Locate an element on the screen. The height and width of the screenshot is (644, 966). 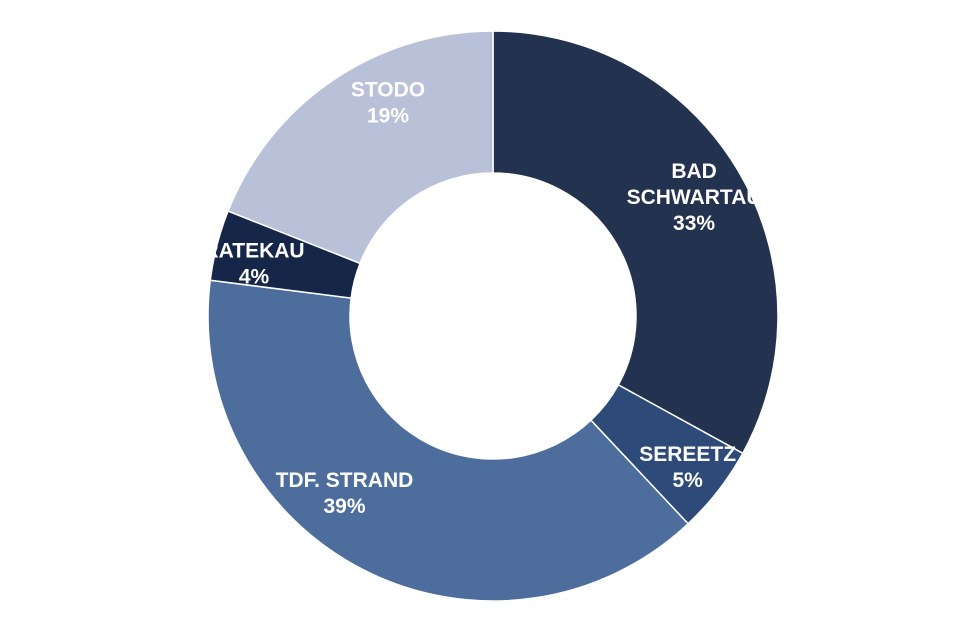
slice-label: RATEKAU 4% is located at coordinates (253, 263).